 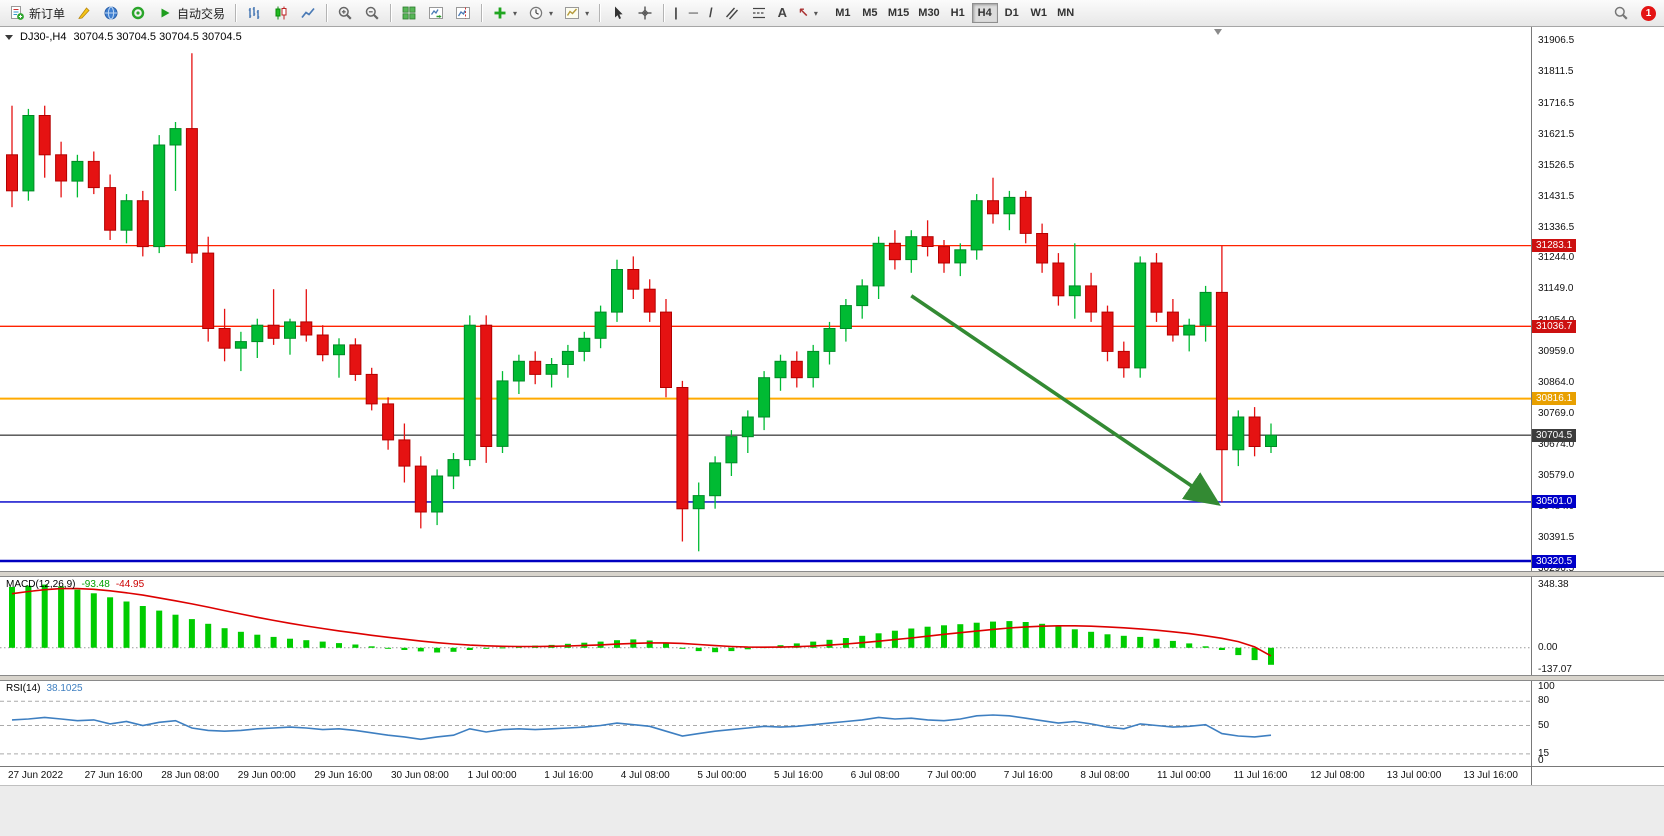 I want to click on macd-axis: 348.38 0.00 -137.07, so click(x=1598, y=626).